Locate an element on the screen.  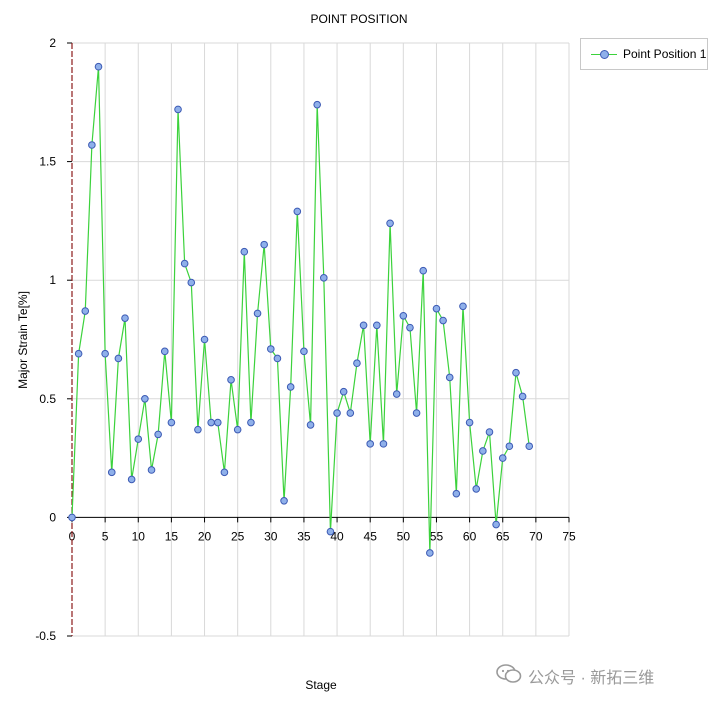
x-tick-label: 70 is located at coordinates (536, 536).